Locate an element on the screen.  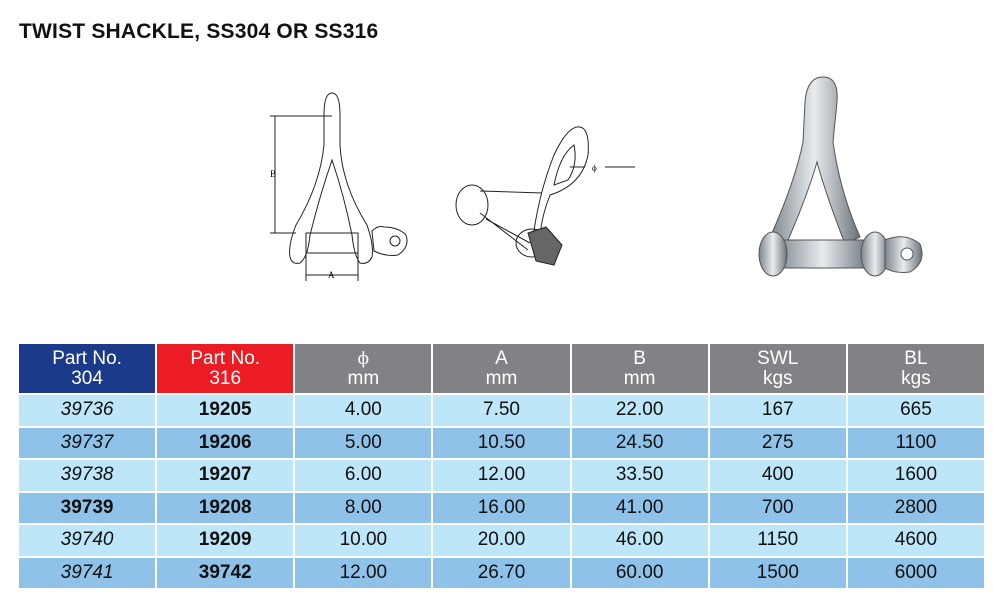
table-row: 39740 19209 10.00 20.00 46.00 1150 4600 is located at coordinates (501, 540).